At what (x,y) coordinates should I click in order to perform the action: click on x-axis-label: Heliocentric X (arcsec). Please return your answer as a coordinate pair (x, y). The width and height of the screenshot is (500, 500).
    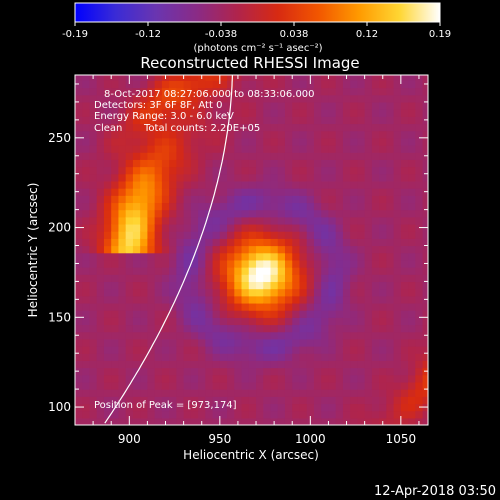
    Looking at the image, I should click on (251, 455).